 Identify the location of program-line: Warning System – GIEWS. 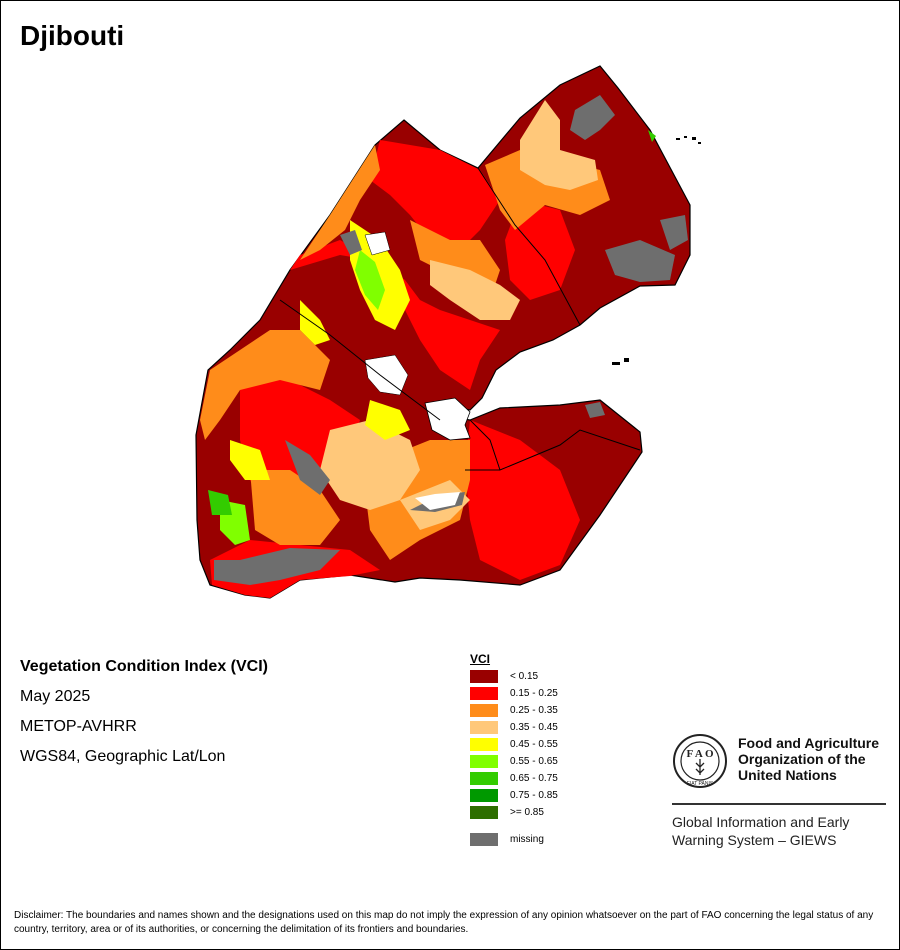
(754, 840).